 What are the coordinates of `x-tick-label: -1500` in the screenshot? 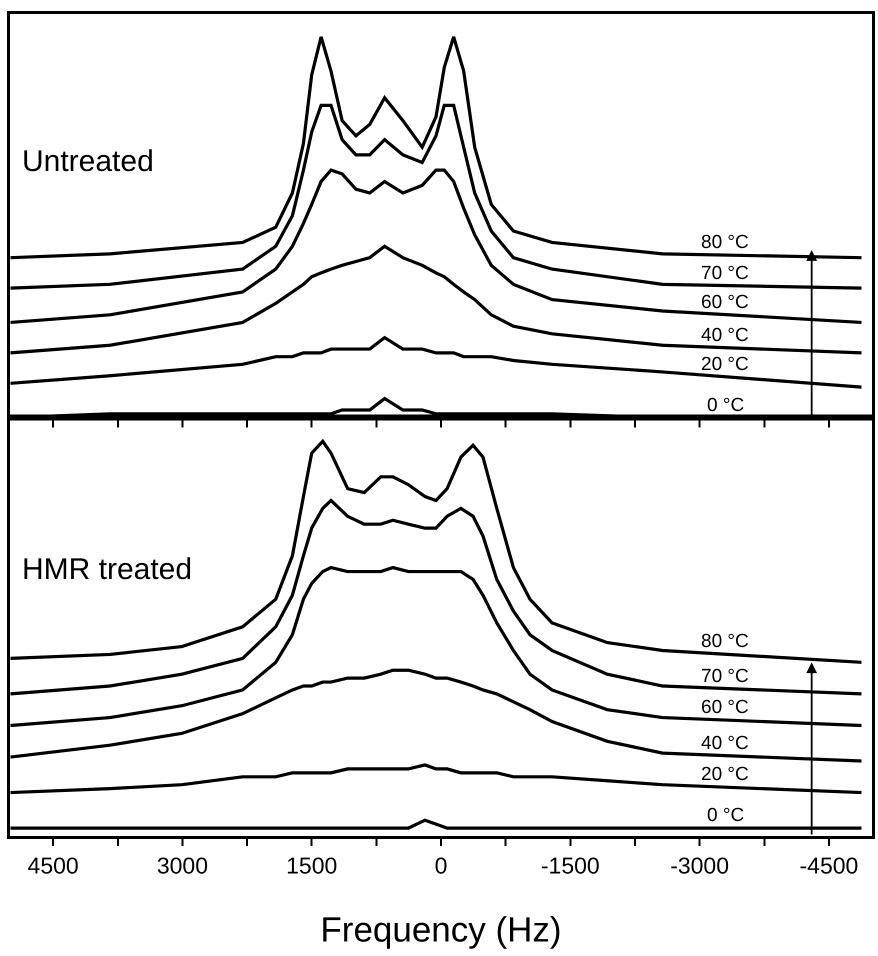 It's located at (570, 865).